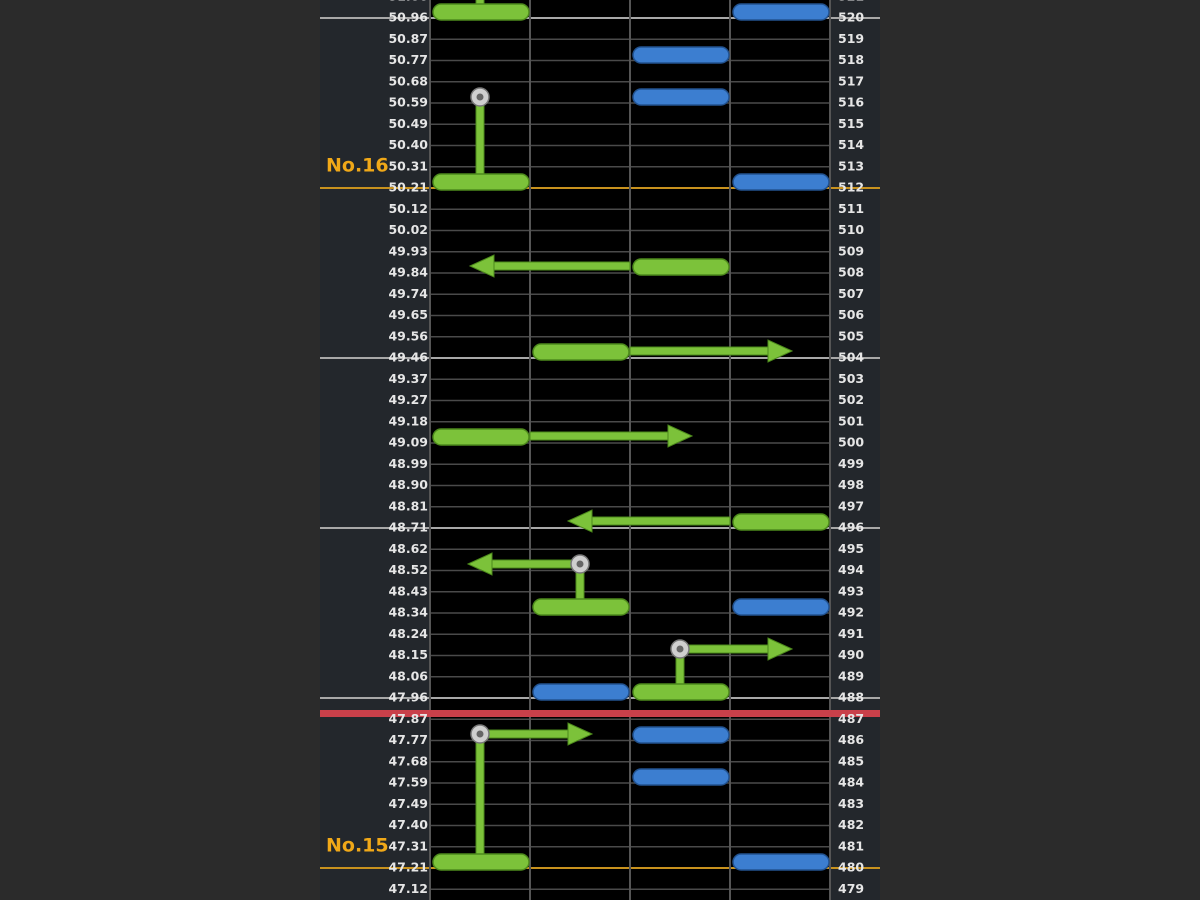  What do you see at coordinates (408, 654) in the screenshot?
I see `time-label: 48.15` at bounding box center [408, 654].